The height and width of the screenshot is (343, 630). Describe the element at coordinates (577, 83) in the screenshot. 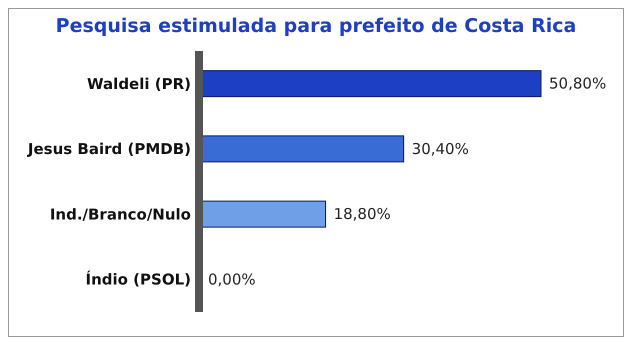

I see `data-label: 50,80%` at that location.